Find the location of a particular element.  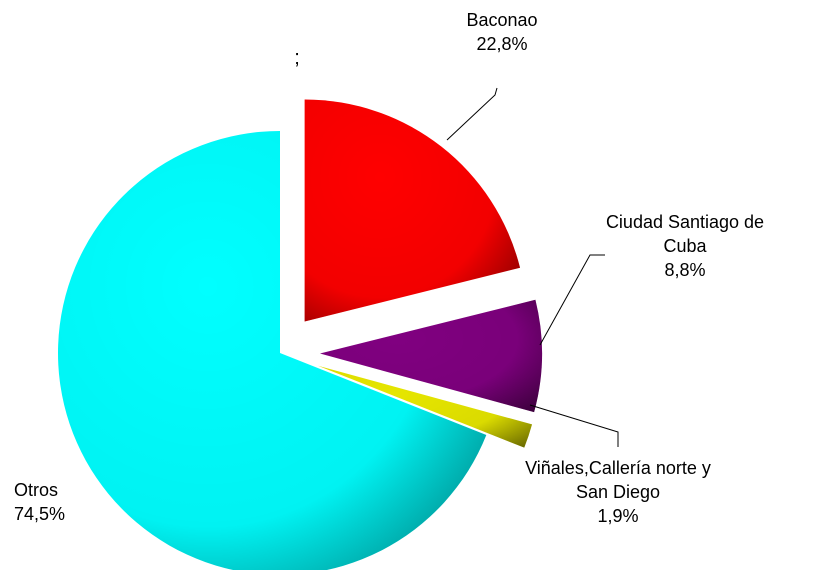

pie-slice is located at coordinates (412, 210).